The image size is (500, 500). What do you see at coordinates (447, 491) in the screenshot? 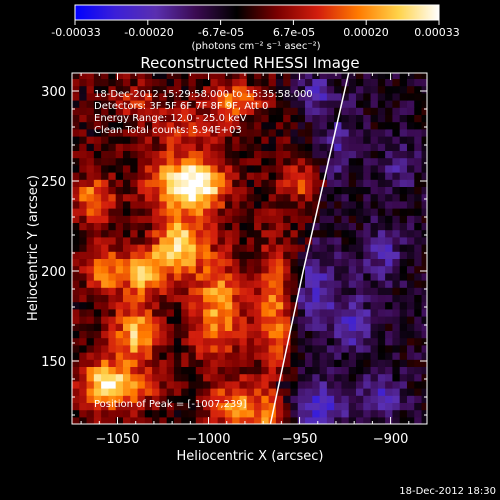
I see `footer-timestamp: 18-Dec-2012 18:30` at bounding box center [447, 491].